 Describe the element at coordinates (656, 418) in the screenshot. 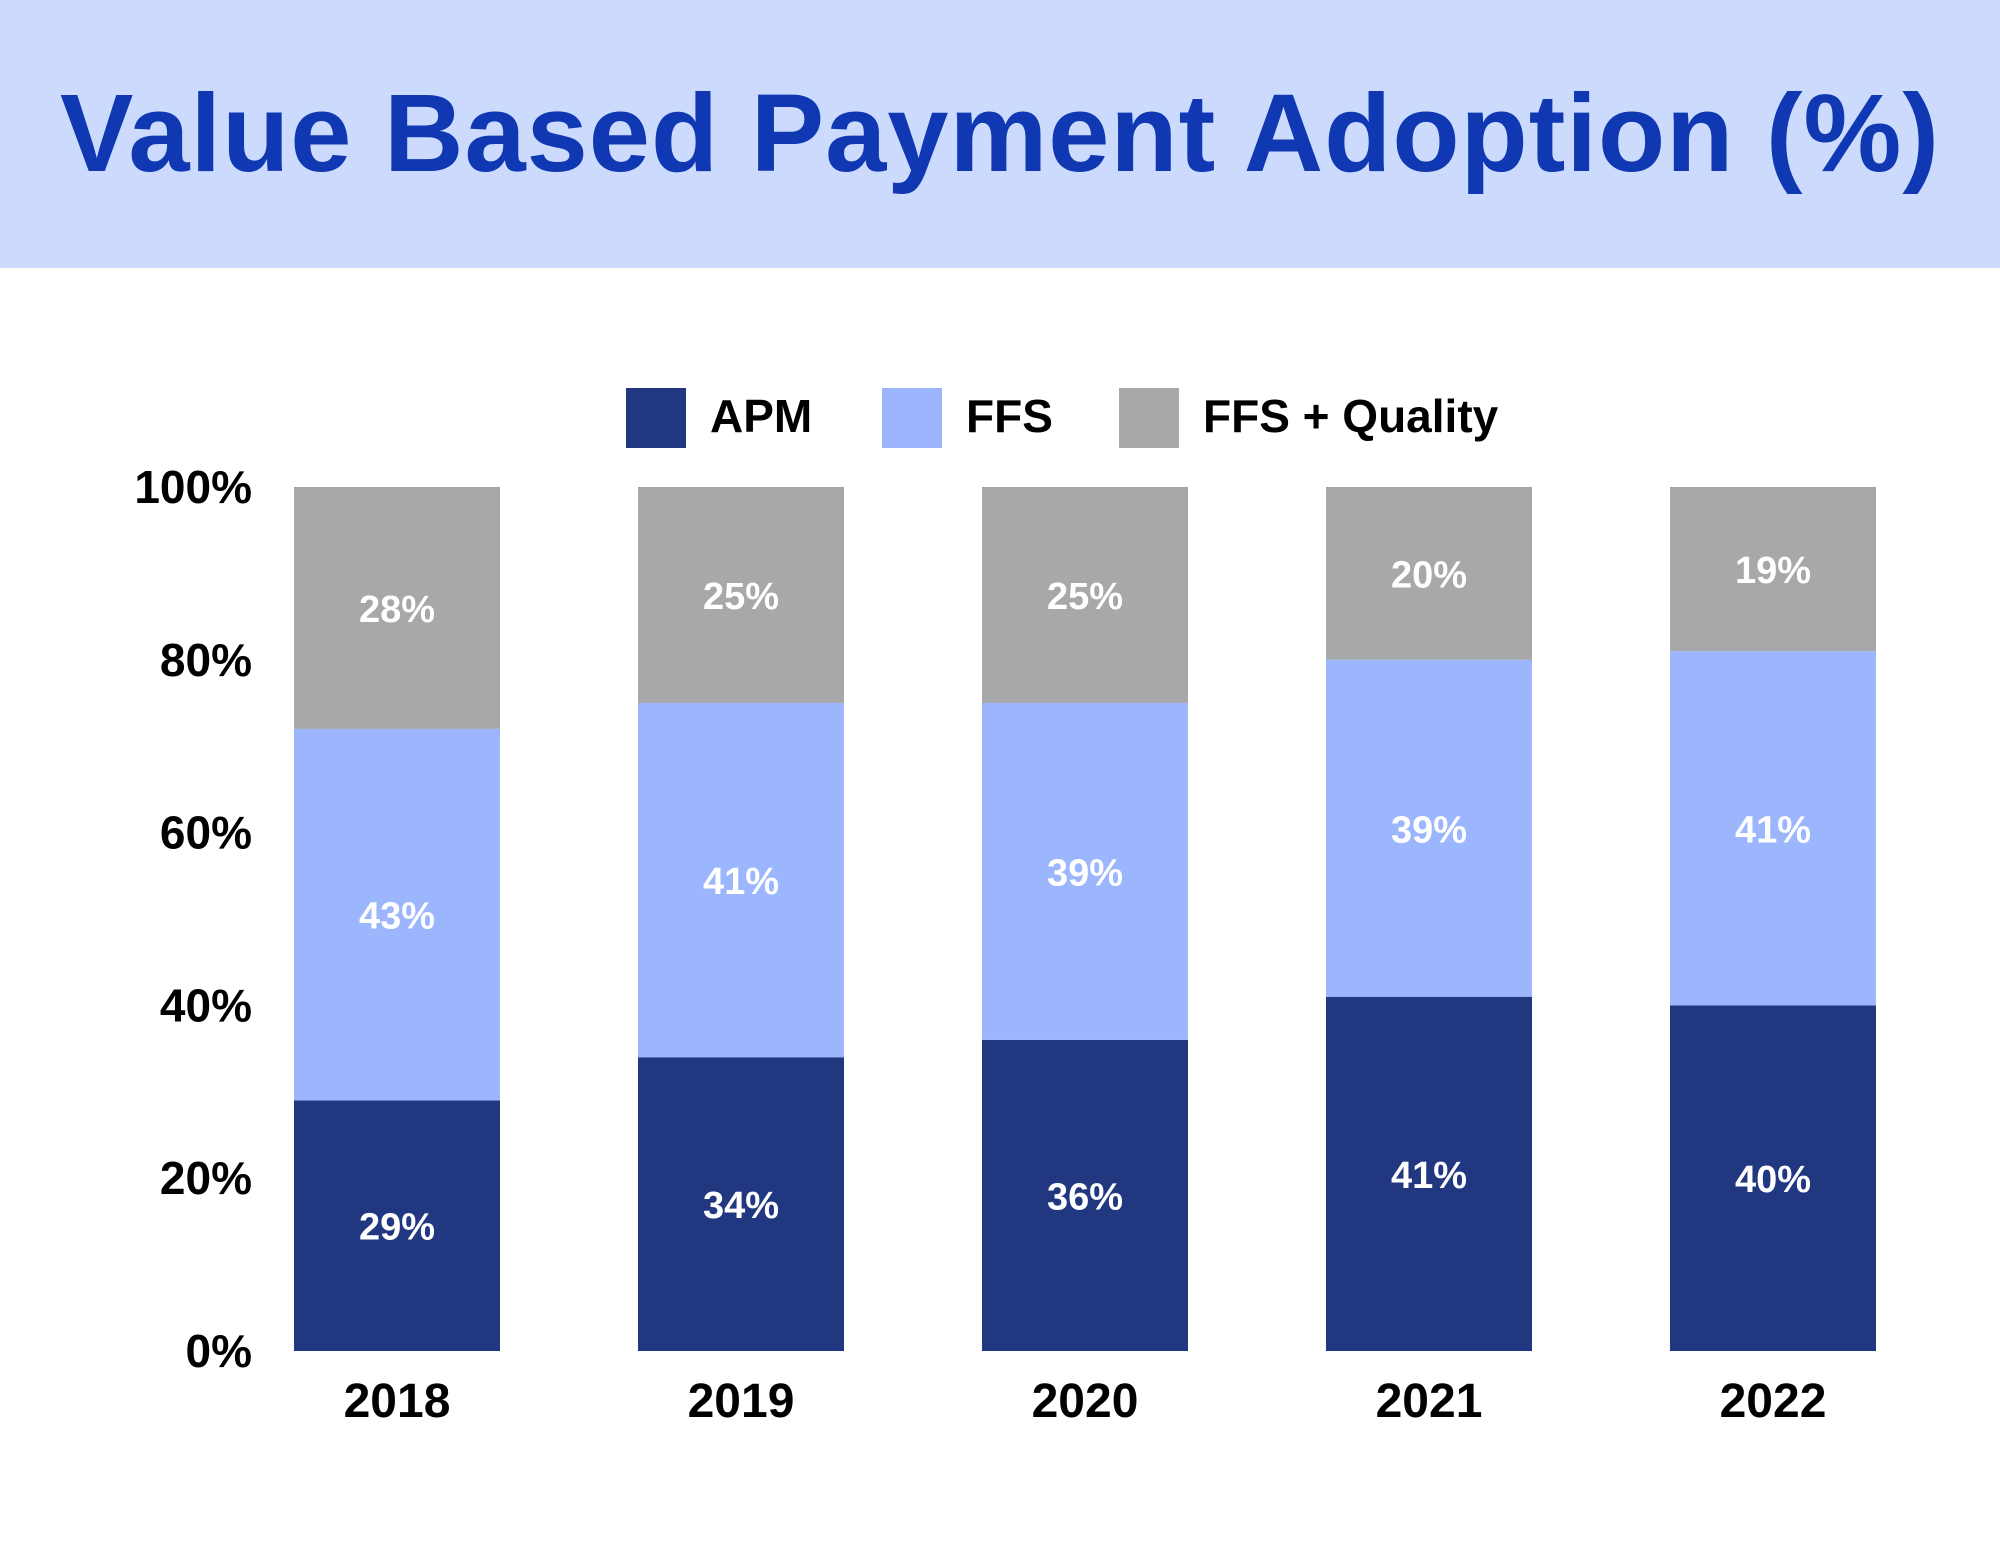

I see `legend-swatch-apm` at that location.